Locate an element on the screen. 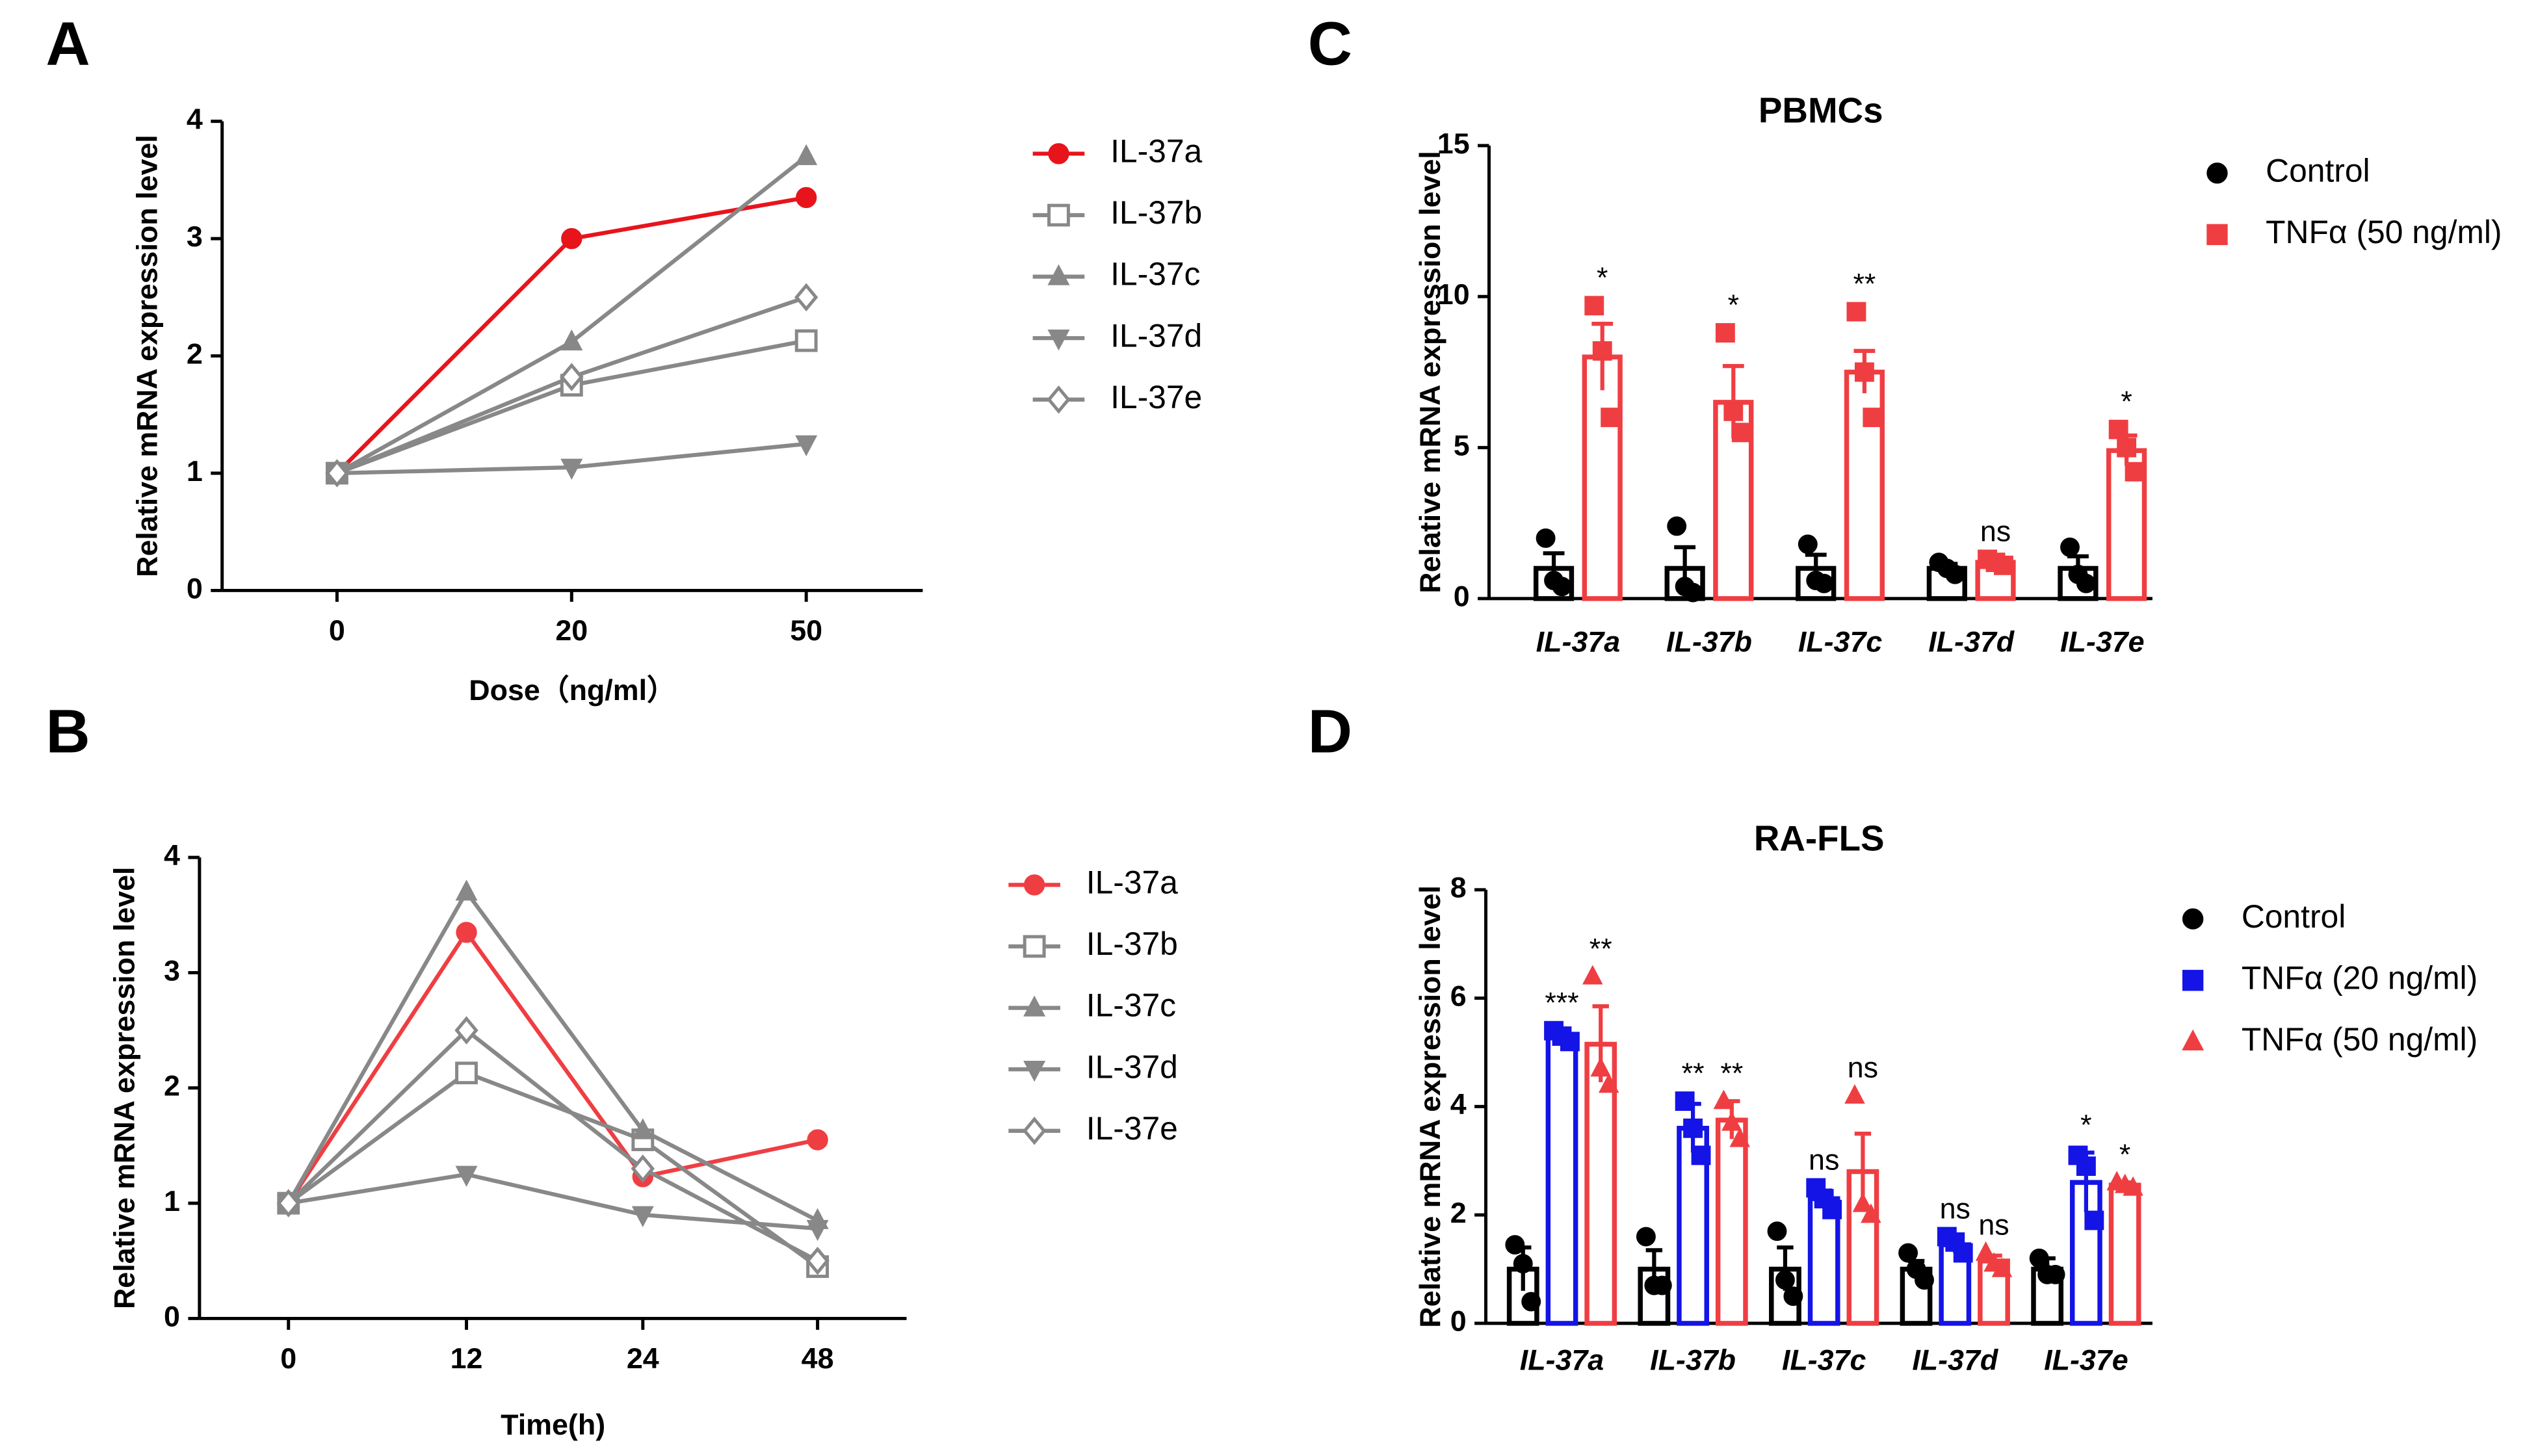  legend-label: IL-37d is located at coordinates (1156, 336).